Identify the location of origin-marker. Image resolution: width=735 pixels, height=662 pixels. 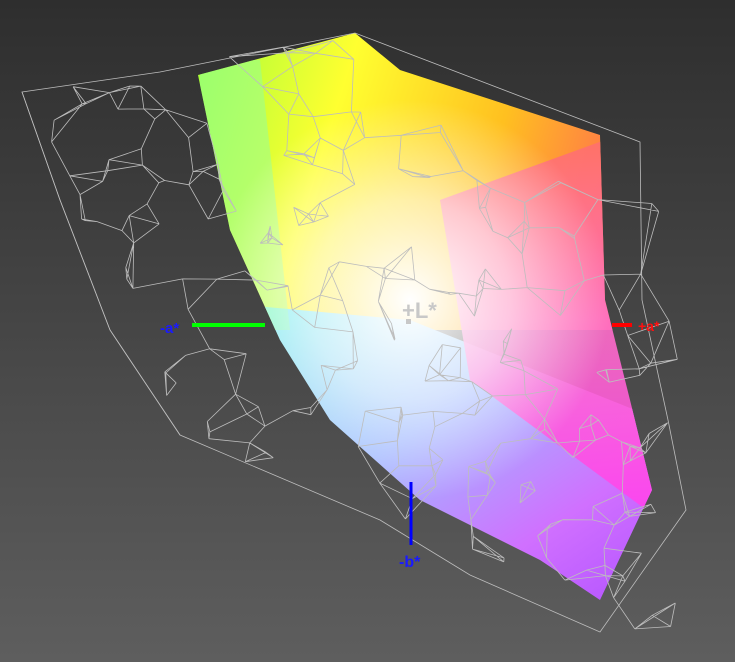
(408, 321).